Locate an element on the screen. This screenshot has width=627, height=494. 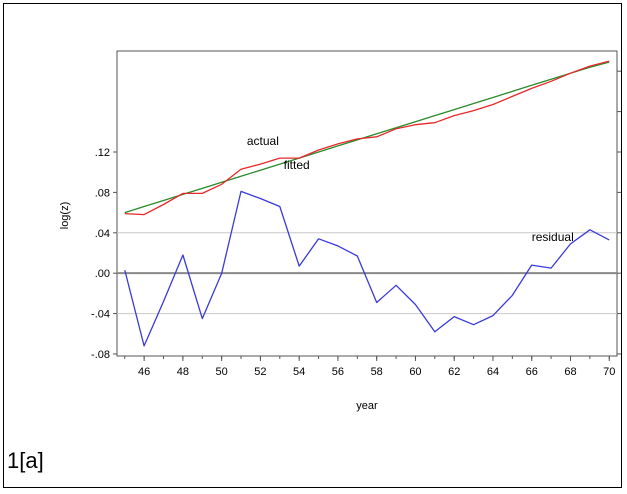
x-tick-label: 50 is located at coordinates (222, 372).